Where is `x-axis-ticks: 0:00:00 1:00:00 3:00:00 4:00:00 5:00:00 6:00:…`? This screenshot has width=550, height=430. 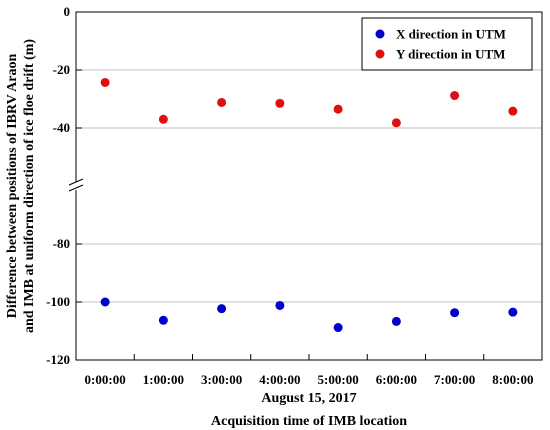 x-axis-ticks: 0:00:00 1:00:00 3:00:00 4:00:00 5:00:00 6:00:… is located at coordinates (309, 370).